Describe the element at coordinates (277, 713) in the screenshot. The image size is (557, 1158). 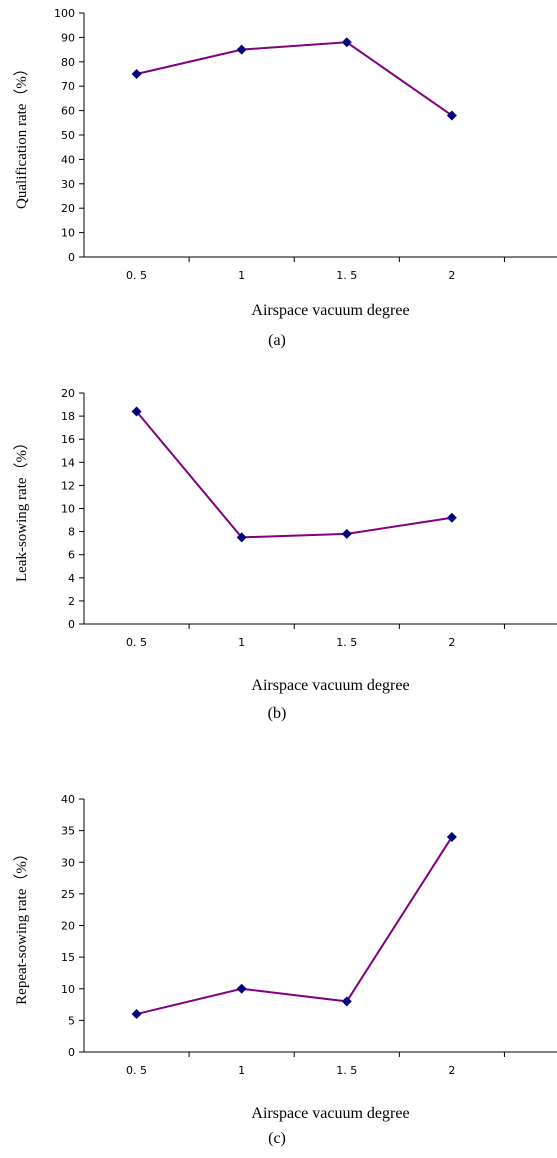
I see `panel-label: (b)` at that location.